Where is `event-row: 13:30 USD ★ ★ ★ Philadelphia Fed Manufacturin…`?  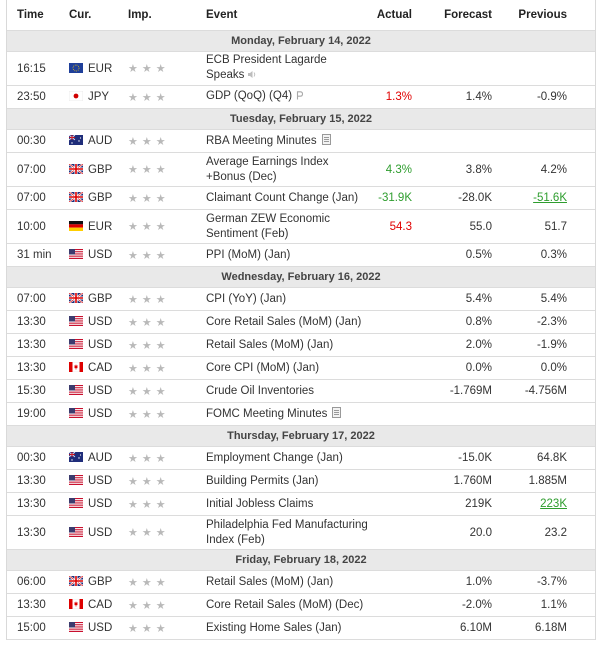
event-row: 13:30 USD ★ ★ ★ Philadelphia Fed Manufacturin… is located at coordinates (301, 532).